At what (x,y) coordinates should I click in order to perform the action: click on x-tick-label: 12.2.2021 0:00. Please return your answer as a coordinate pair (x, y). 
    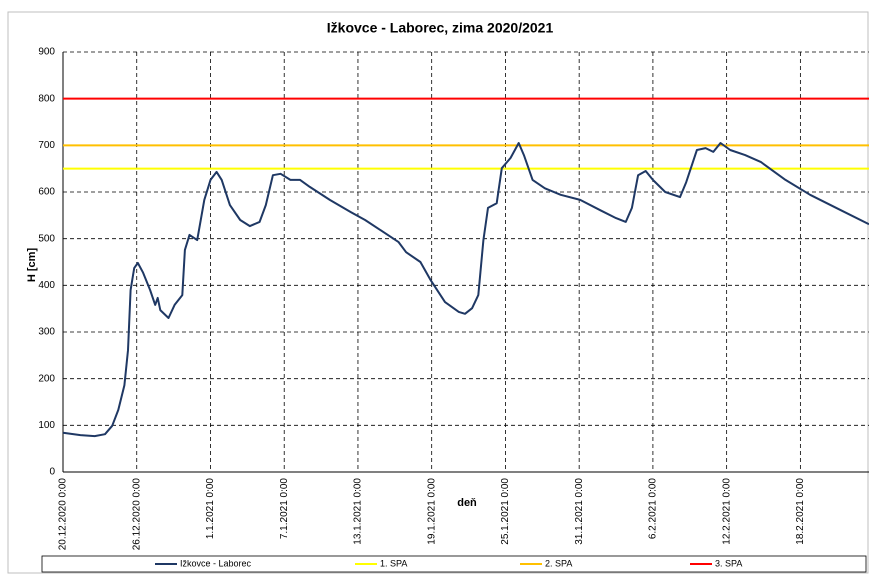
    Looking at the image, I should click on (726, 511).